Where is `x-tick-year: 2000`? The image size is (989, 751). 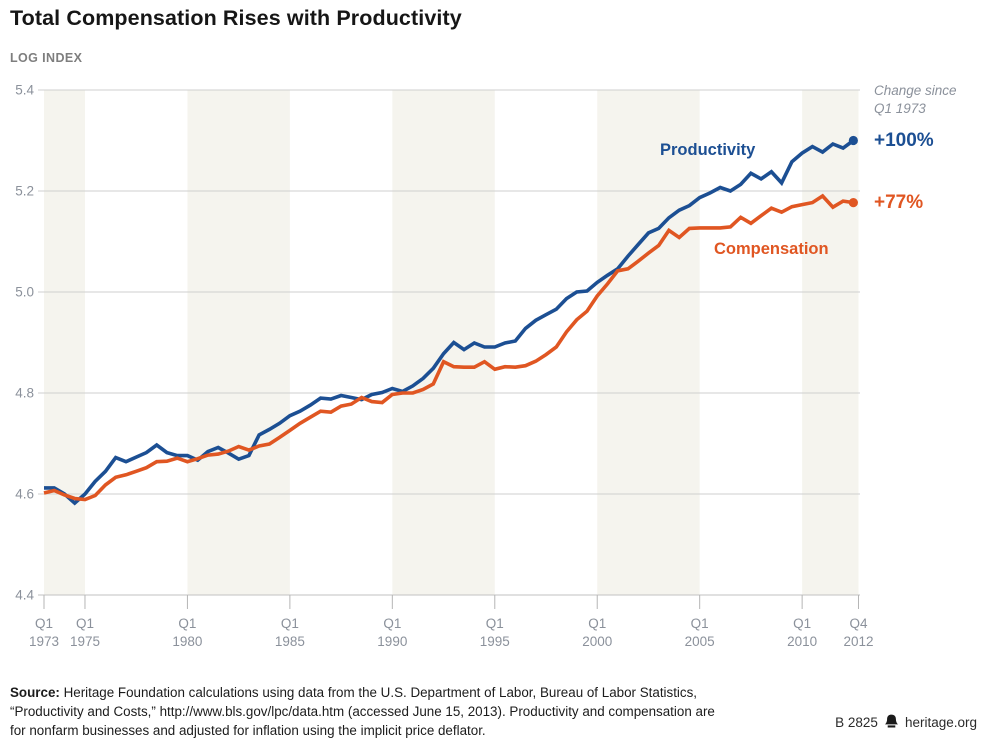 x-tick-year: 2000 is located at coordinates (597, 641).